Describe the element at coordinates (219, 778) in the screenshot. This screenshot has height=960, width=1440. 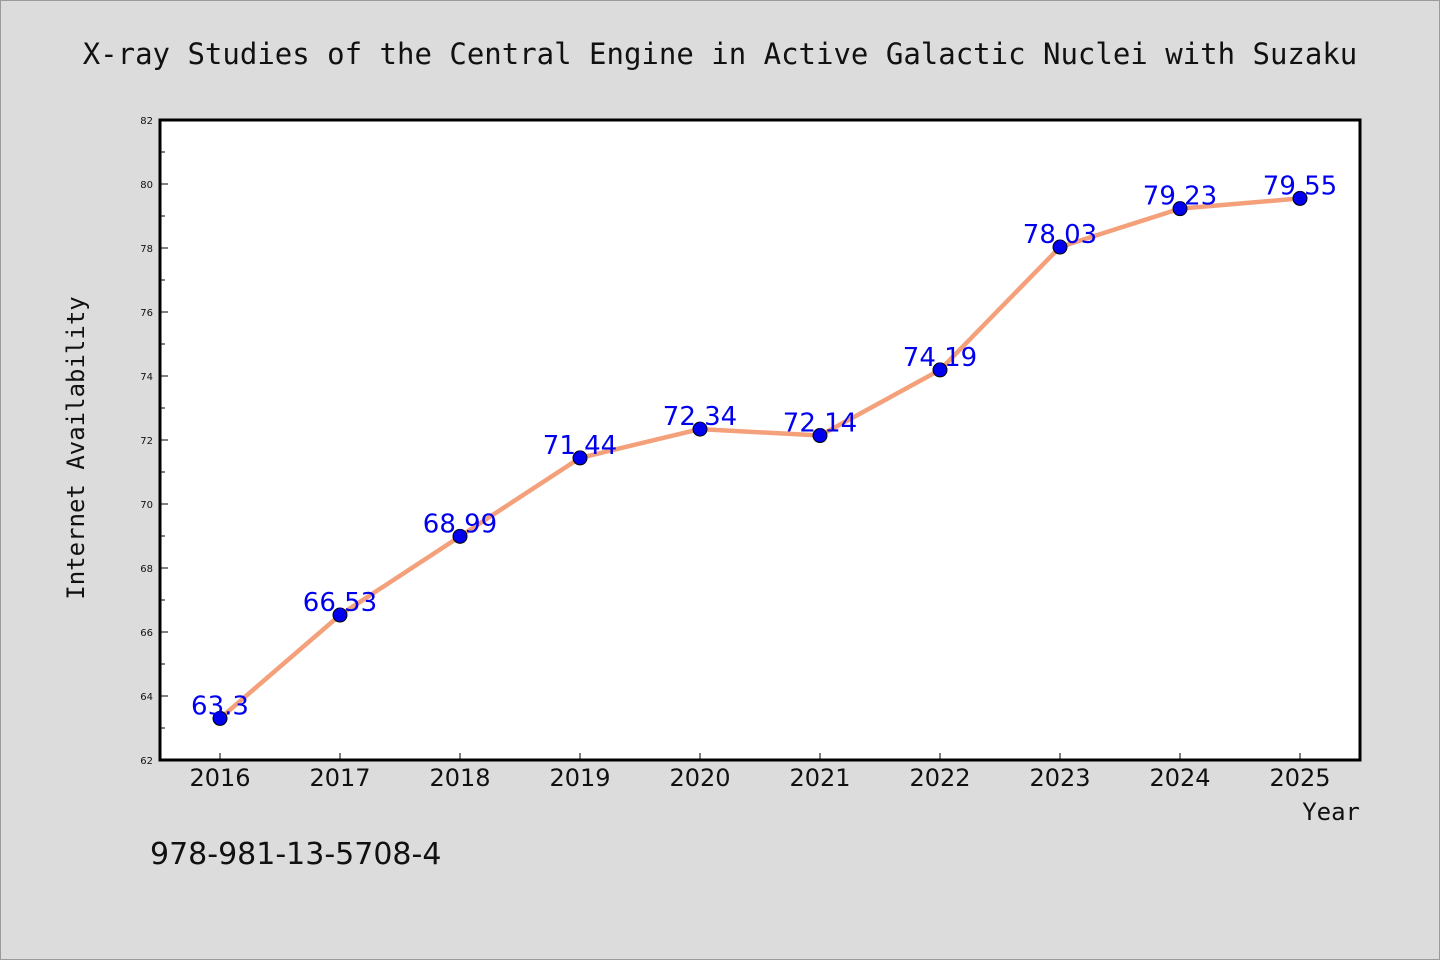
I see `x-tick-label: 2016` at that location.